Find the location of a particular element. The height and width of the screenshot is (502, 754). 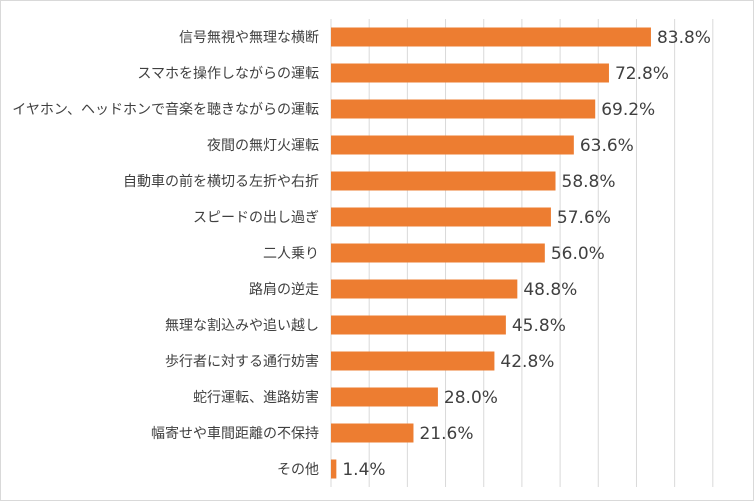

value-label-7: 48.8% is located at coordinates (550, 290).